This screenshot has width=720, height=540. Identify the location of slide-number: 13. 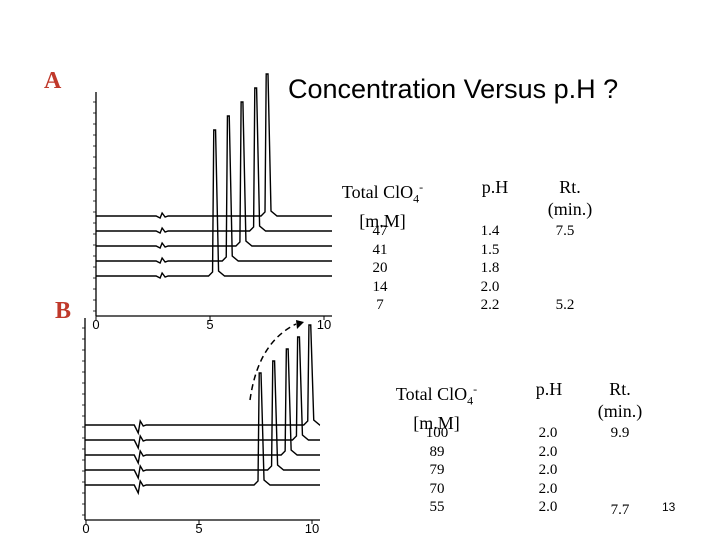
(669, 507).